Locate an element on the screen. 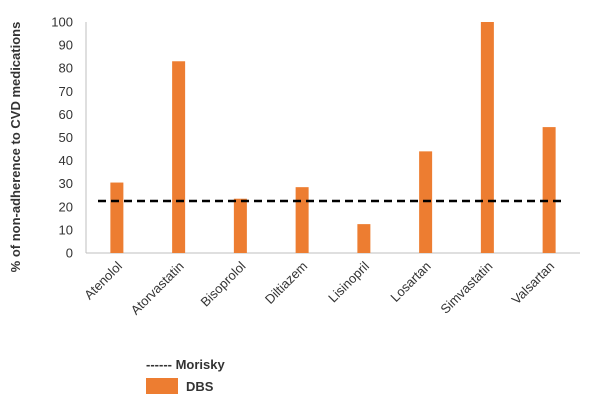 This screenshot has width=601, height=399. y-tick-label: 0 is located at coordinates (69, 253).